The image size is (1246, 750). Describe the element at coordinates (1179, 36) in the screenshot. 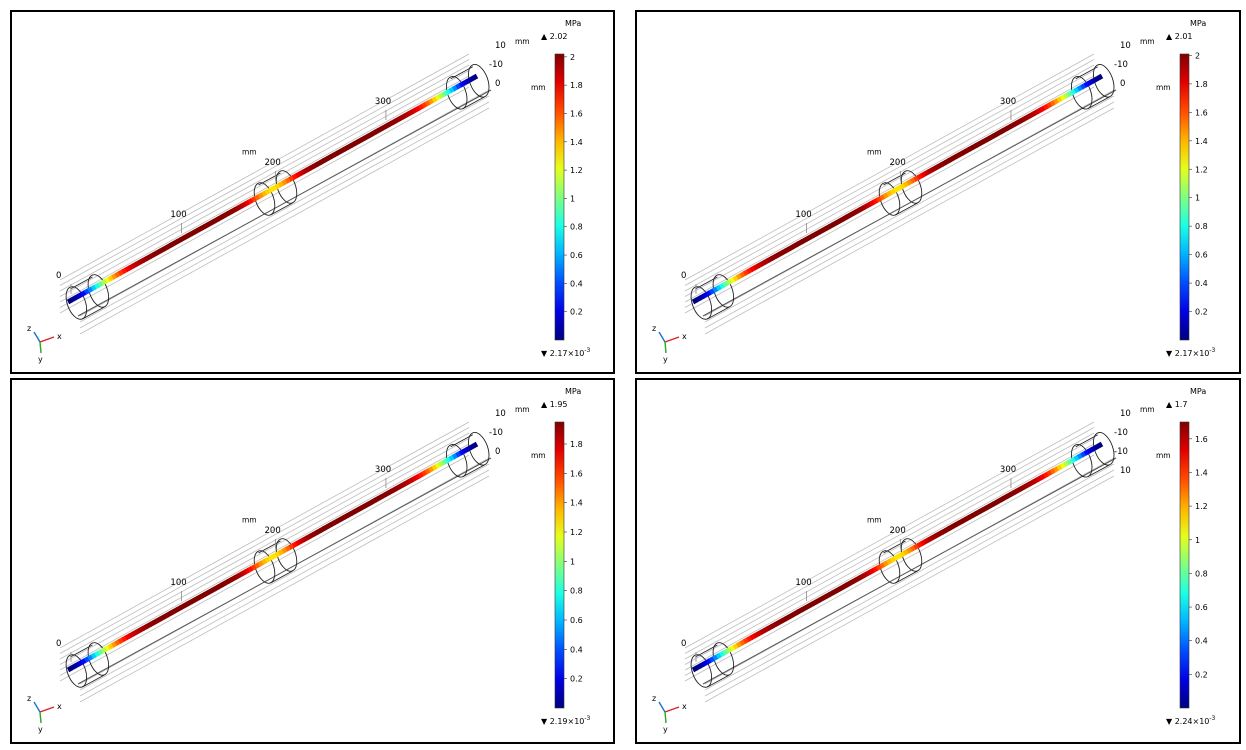

I see `colorbar-max: ▲ 2.01` at that location.